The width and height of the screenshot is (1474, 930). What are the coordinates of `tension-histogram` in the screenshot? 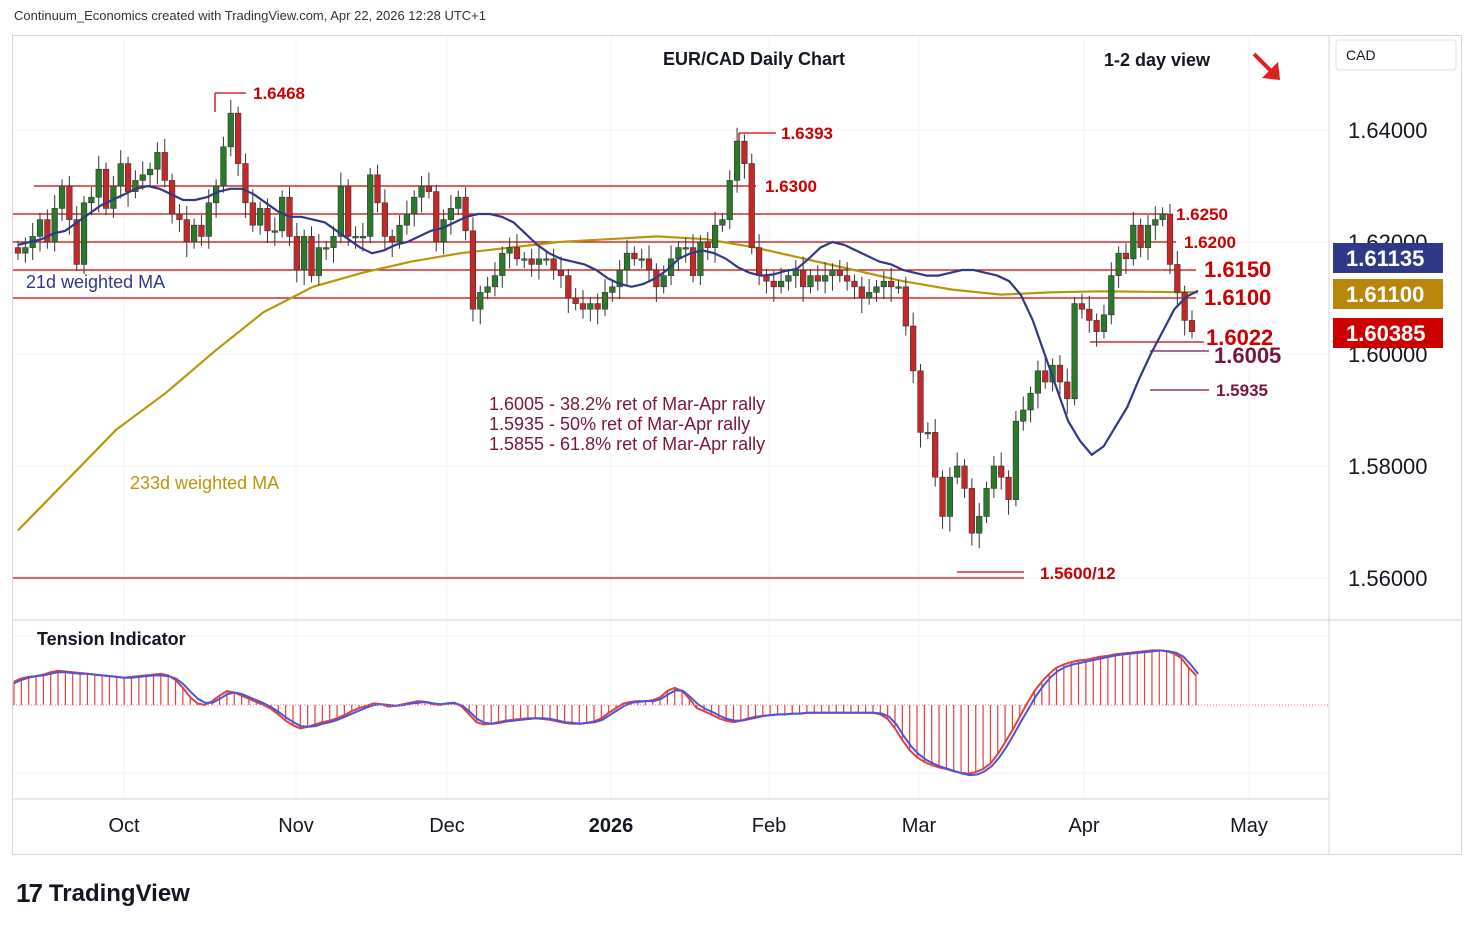 It's located at (605, 712).